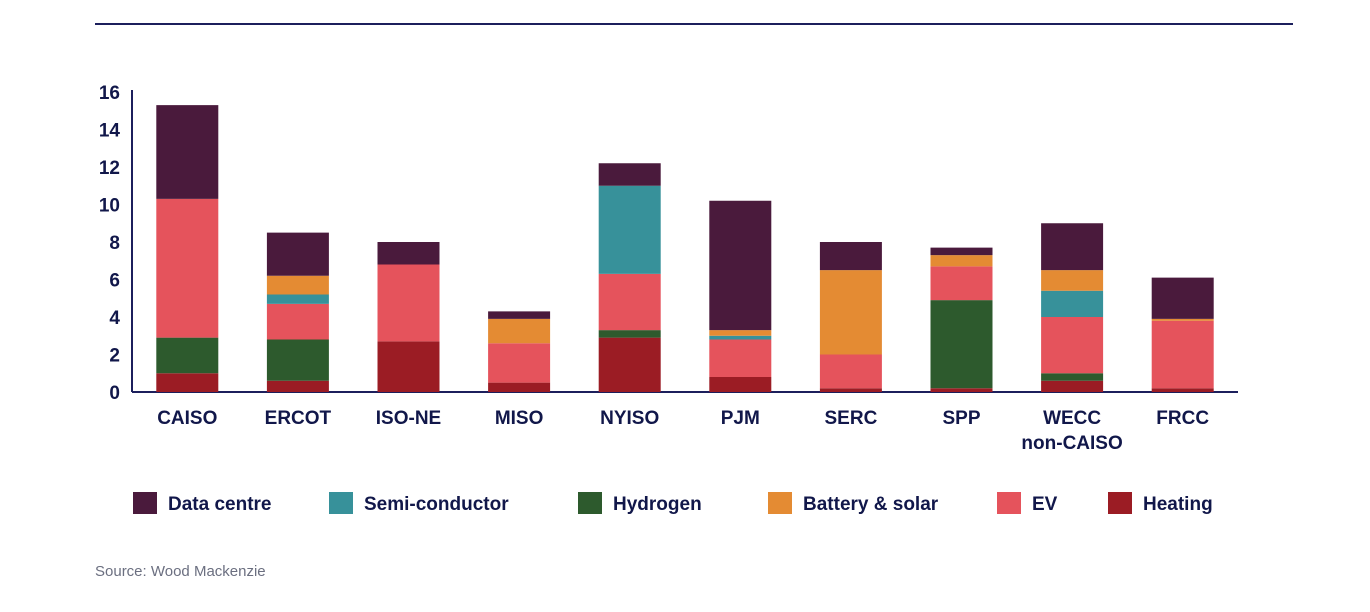  I want to click on category-label: WECC non-CAISO, so click(1071, 431).